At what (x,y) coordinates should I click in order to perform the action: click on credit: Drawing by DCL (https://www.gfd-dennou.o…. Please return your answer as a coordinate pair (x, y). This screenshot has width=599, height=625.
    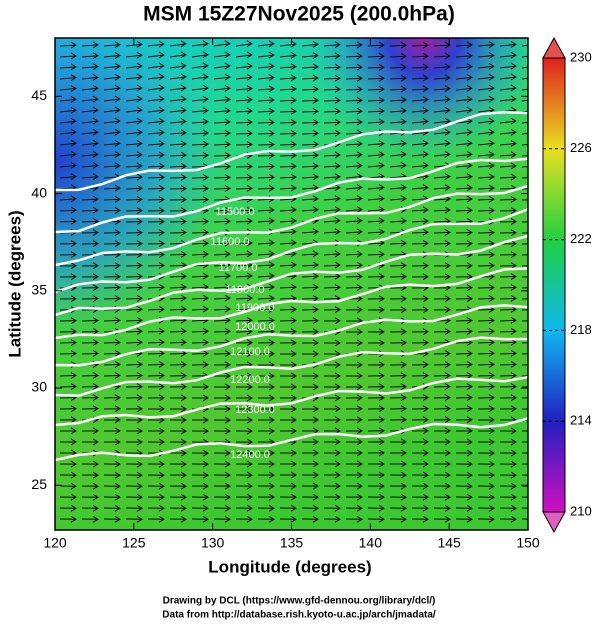
    Looking at the image, I should click on (299, 601).